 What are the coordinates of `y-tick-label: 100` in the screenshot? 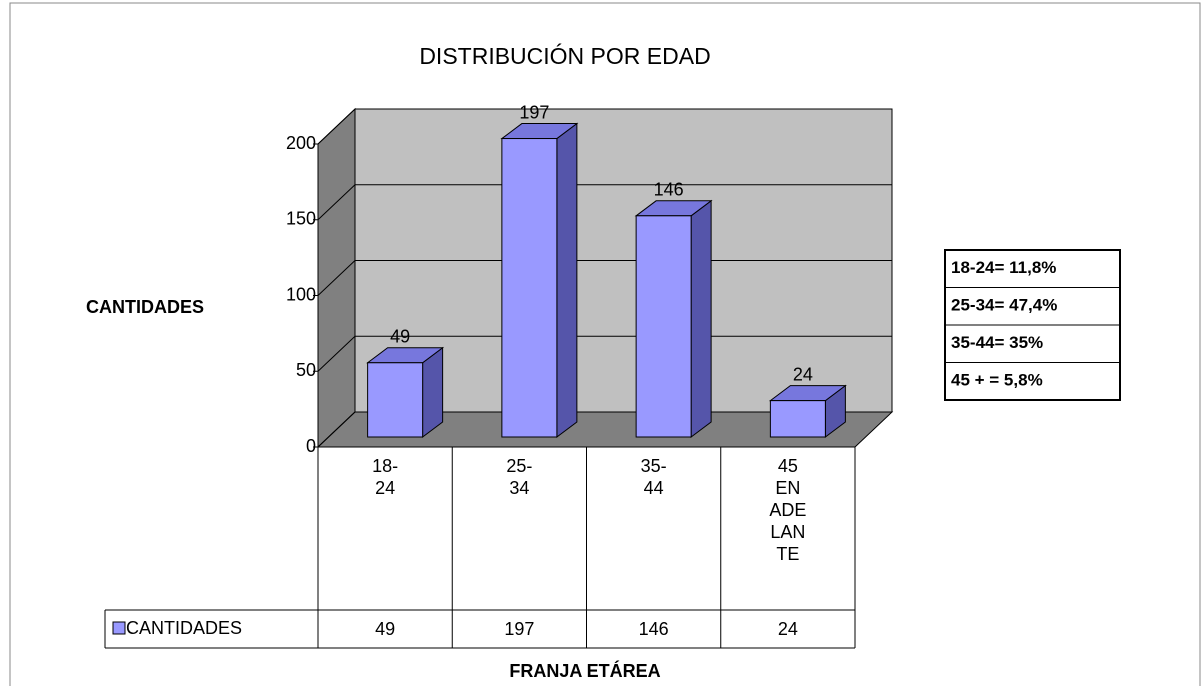 It's located at (301, 294).